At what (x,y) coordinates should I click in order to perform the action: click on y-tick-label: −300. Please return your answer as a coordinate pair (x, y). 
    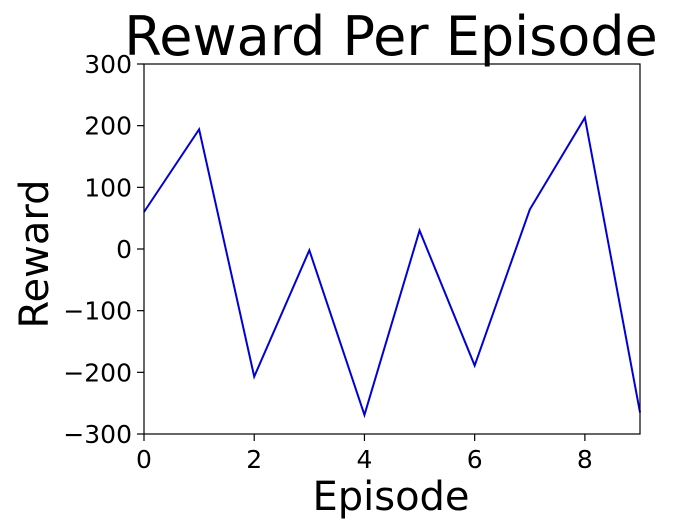
    Looking at the image, I should click on (97, 434).